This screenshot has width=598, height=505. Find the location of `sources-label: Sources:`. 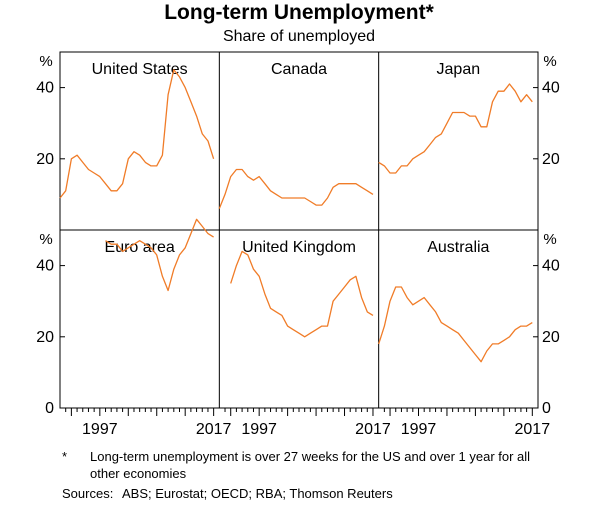

sources-label: Sources: is located at coordinates (88, 493).